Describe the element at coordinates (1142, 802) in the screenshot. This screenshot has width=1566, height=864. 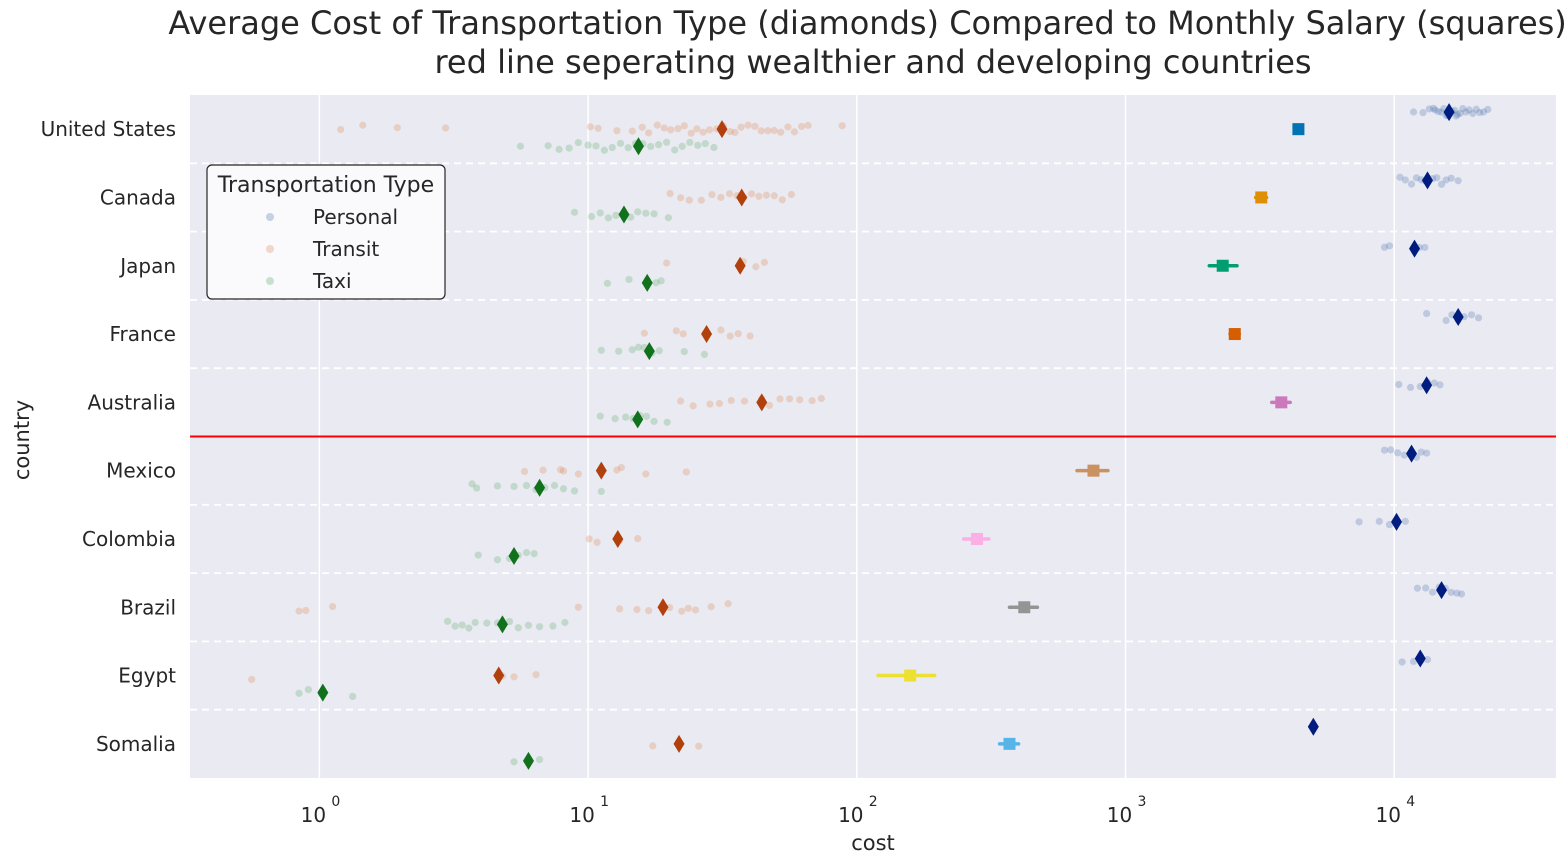
I see `x-tick-exponent: 3` at that location.